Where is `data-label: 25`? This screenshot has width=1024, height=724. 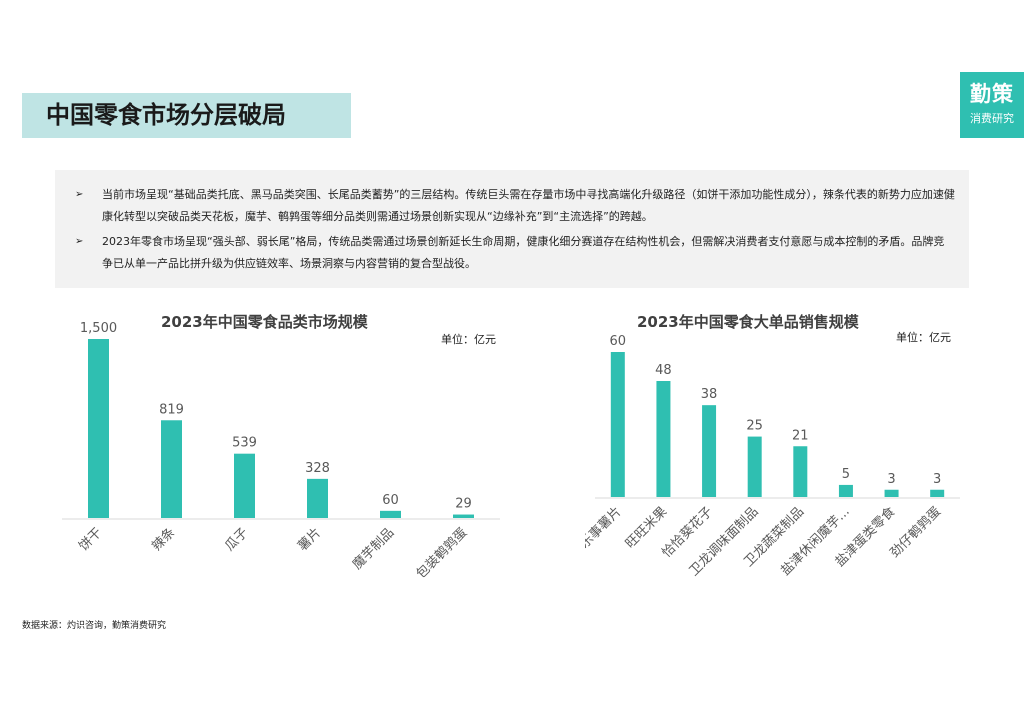 data-label: 25 is located at coordinates (754, 426).